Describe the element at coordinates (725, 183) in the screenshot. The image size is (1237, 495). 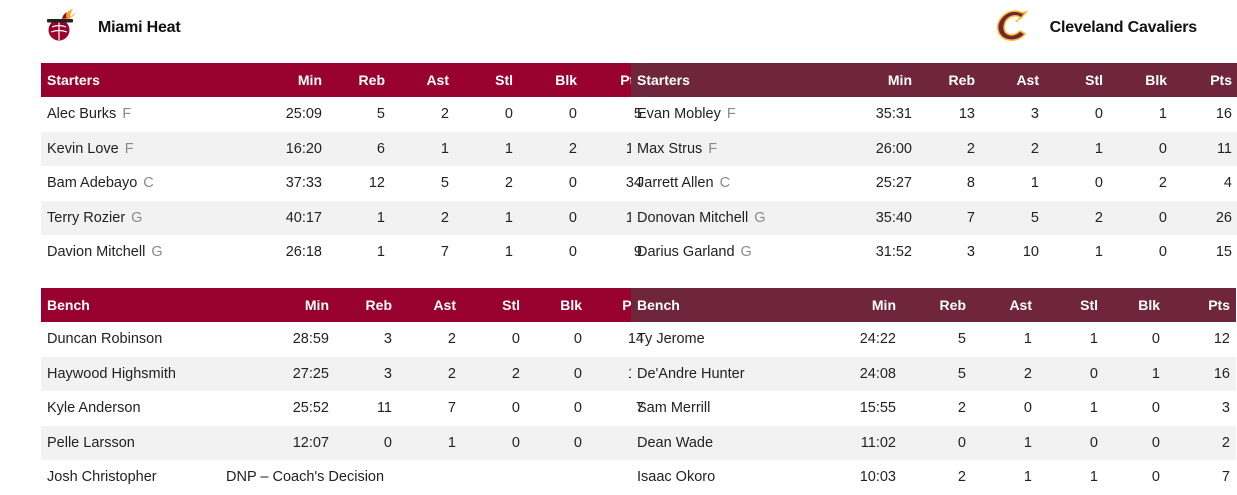
I see `player-position: C` at that location.